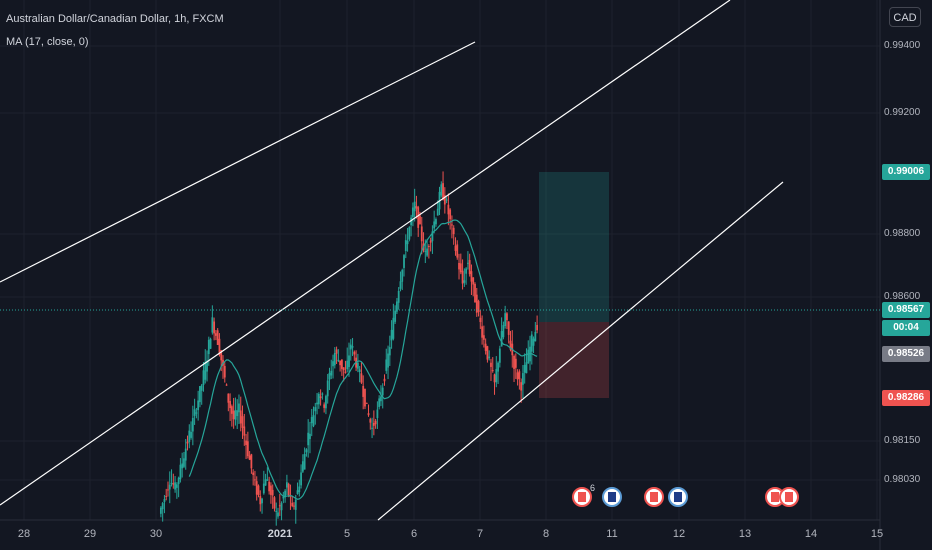  What do you see at coordinates (612, 534) in the screenshot?
I see `time-tick: 11` at bounding box center [612, 534].